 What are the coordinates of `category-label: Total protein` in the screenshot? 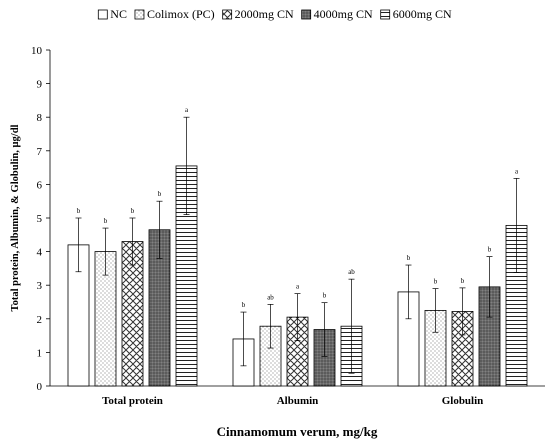 It's located at (132, 401).